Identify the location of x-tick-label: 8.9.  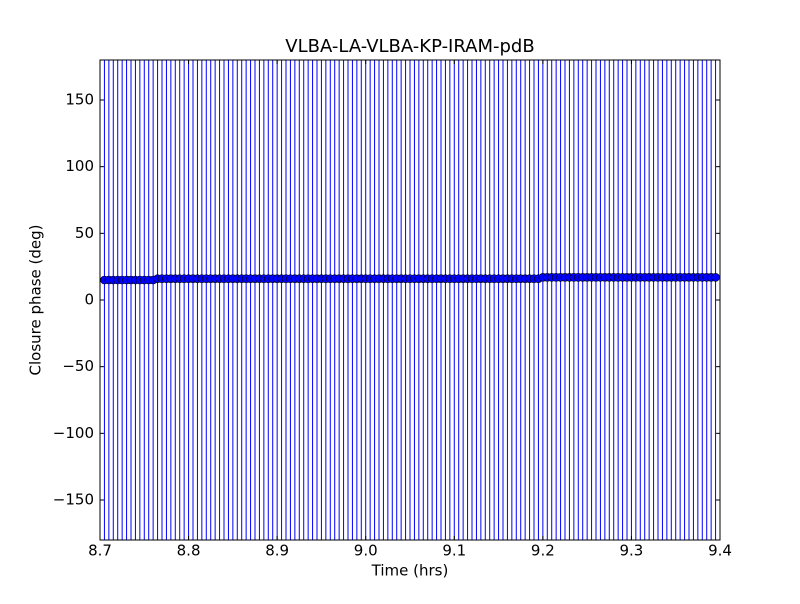
(277, 551).